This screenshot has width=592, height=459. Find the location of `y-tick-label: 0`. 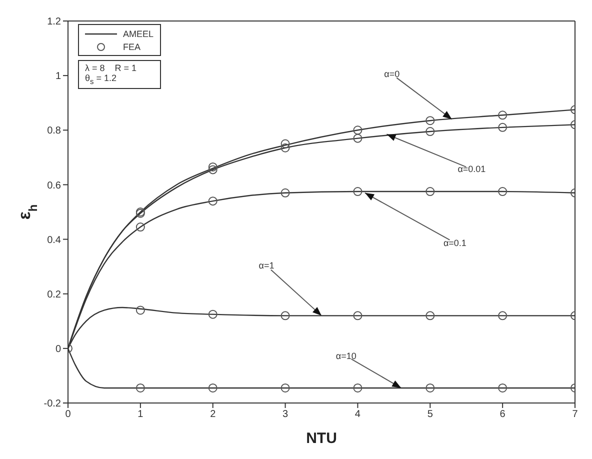

y-tick-label: 0 is located at coordinates (58, 349).